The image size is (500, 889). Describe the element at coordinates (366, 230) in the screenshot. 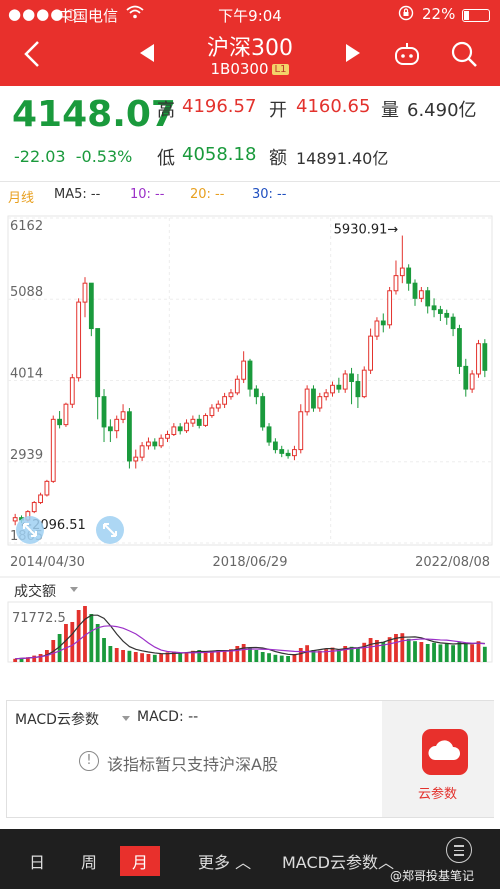

I see `max-annotation: 5930.91→` at that location.